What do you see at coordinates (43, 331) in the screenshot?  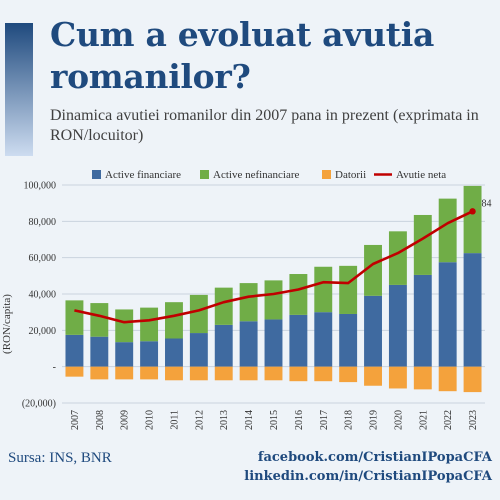 I see `y-tick-label: 20,000` at bounding box center [43, 331].